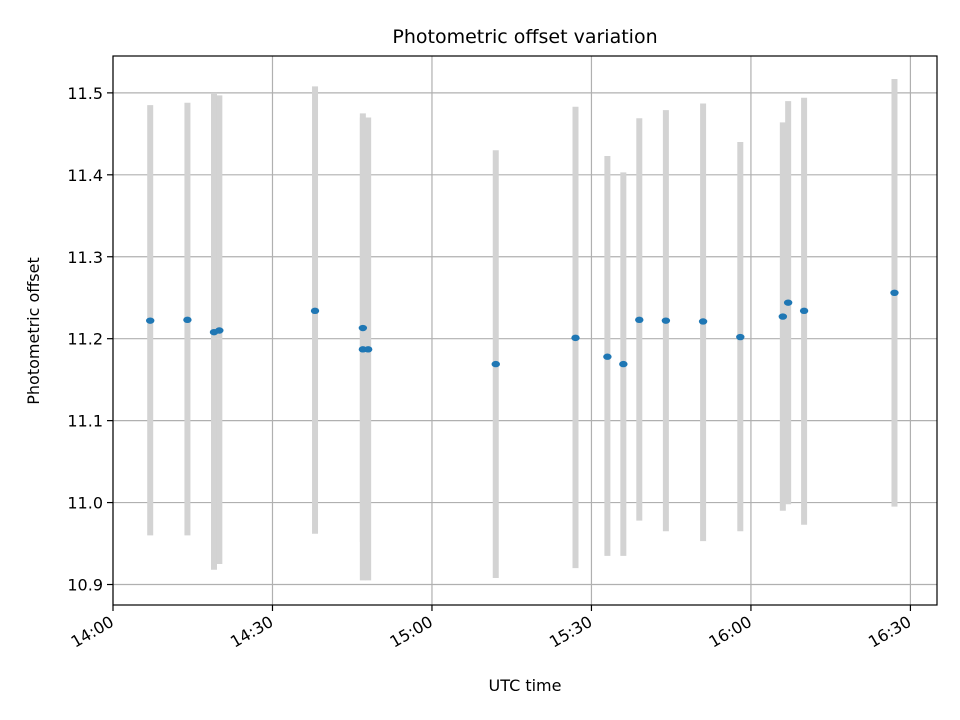 Image resolution: width=960 pixels, height=720 pixels. I want to click on data-points, so click(522, 328).